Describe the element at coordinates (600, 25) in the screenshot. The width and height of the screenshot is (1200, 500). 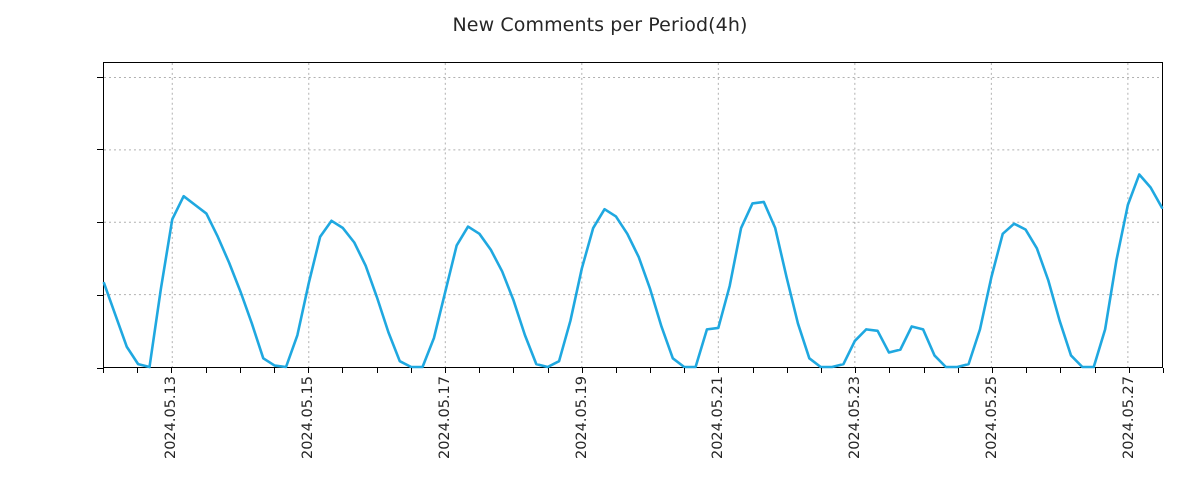
I see `page-title: New Comments per Period(4h)` at that location.